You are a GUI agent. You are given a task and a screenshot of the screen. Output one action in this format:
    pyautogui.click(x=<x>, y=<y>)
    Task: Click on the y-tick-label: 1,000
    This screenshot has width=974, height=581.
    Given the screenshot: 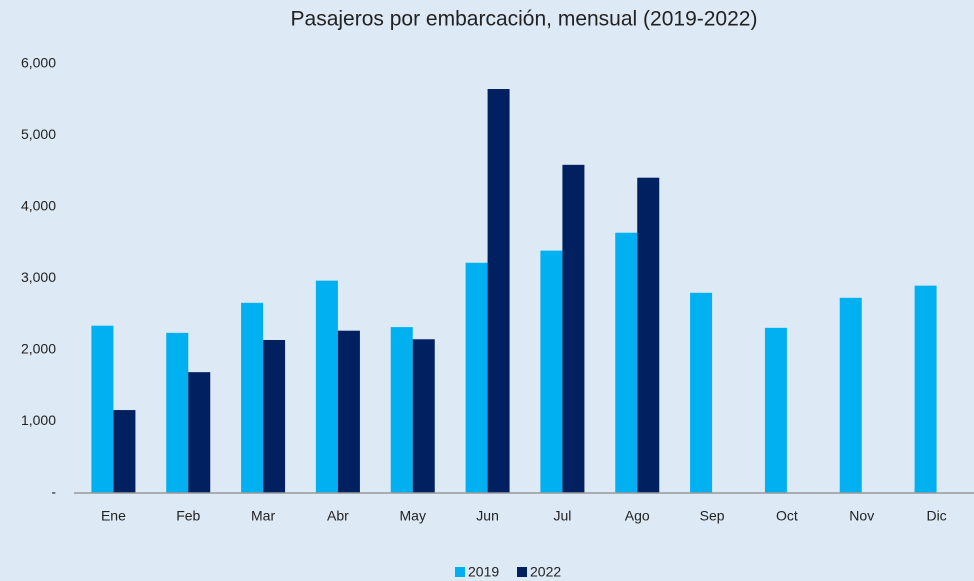 What is the action you would take?
    pyautogui.click(x=38, y=420)
    